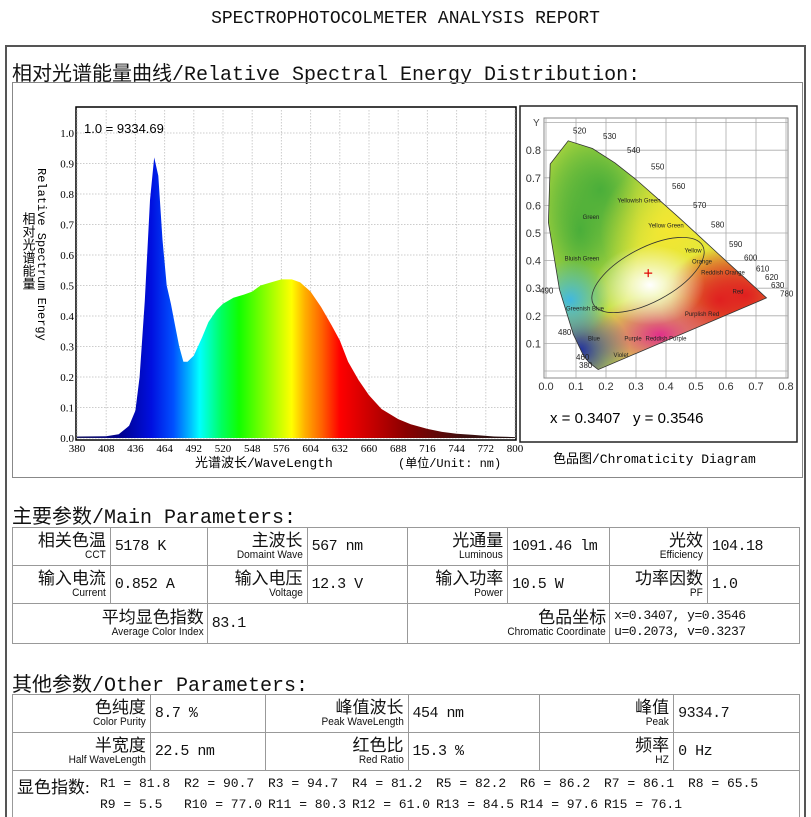 Image resolution: width=811 pixels, height=817 pixels. Describe the element at coordinates (559, 804) in the screenshot. I see `cri-value-r14: R14 = 97.6` at that location.